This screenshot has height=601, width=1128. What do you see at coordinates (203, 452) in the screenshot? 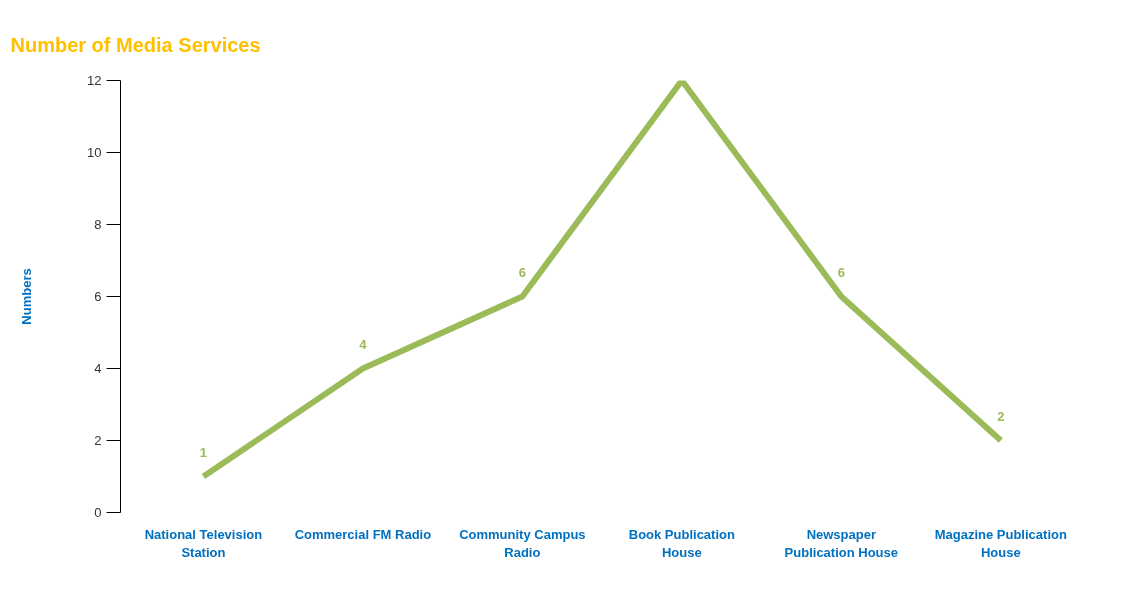
I see `data-label: 1` at bounding box center [203, 452].